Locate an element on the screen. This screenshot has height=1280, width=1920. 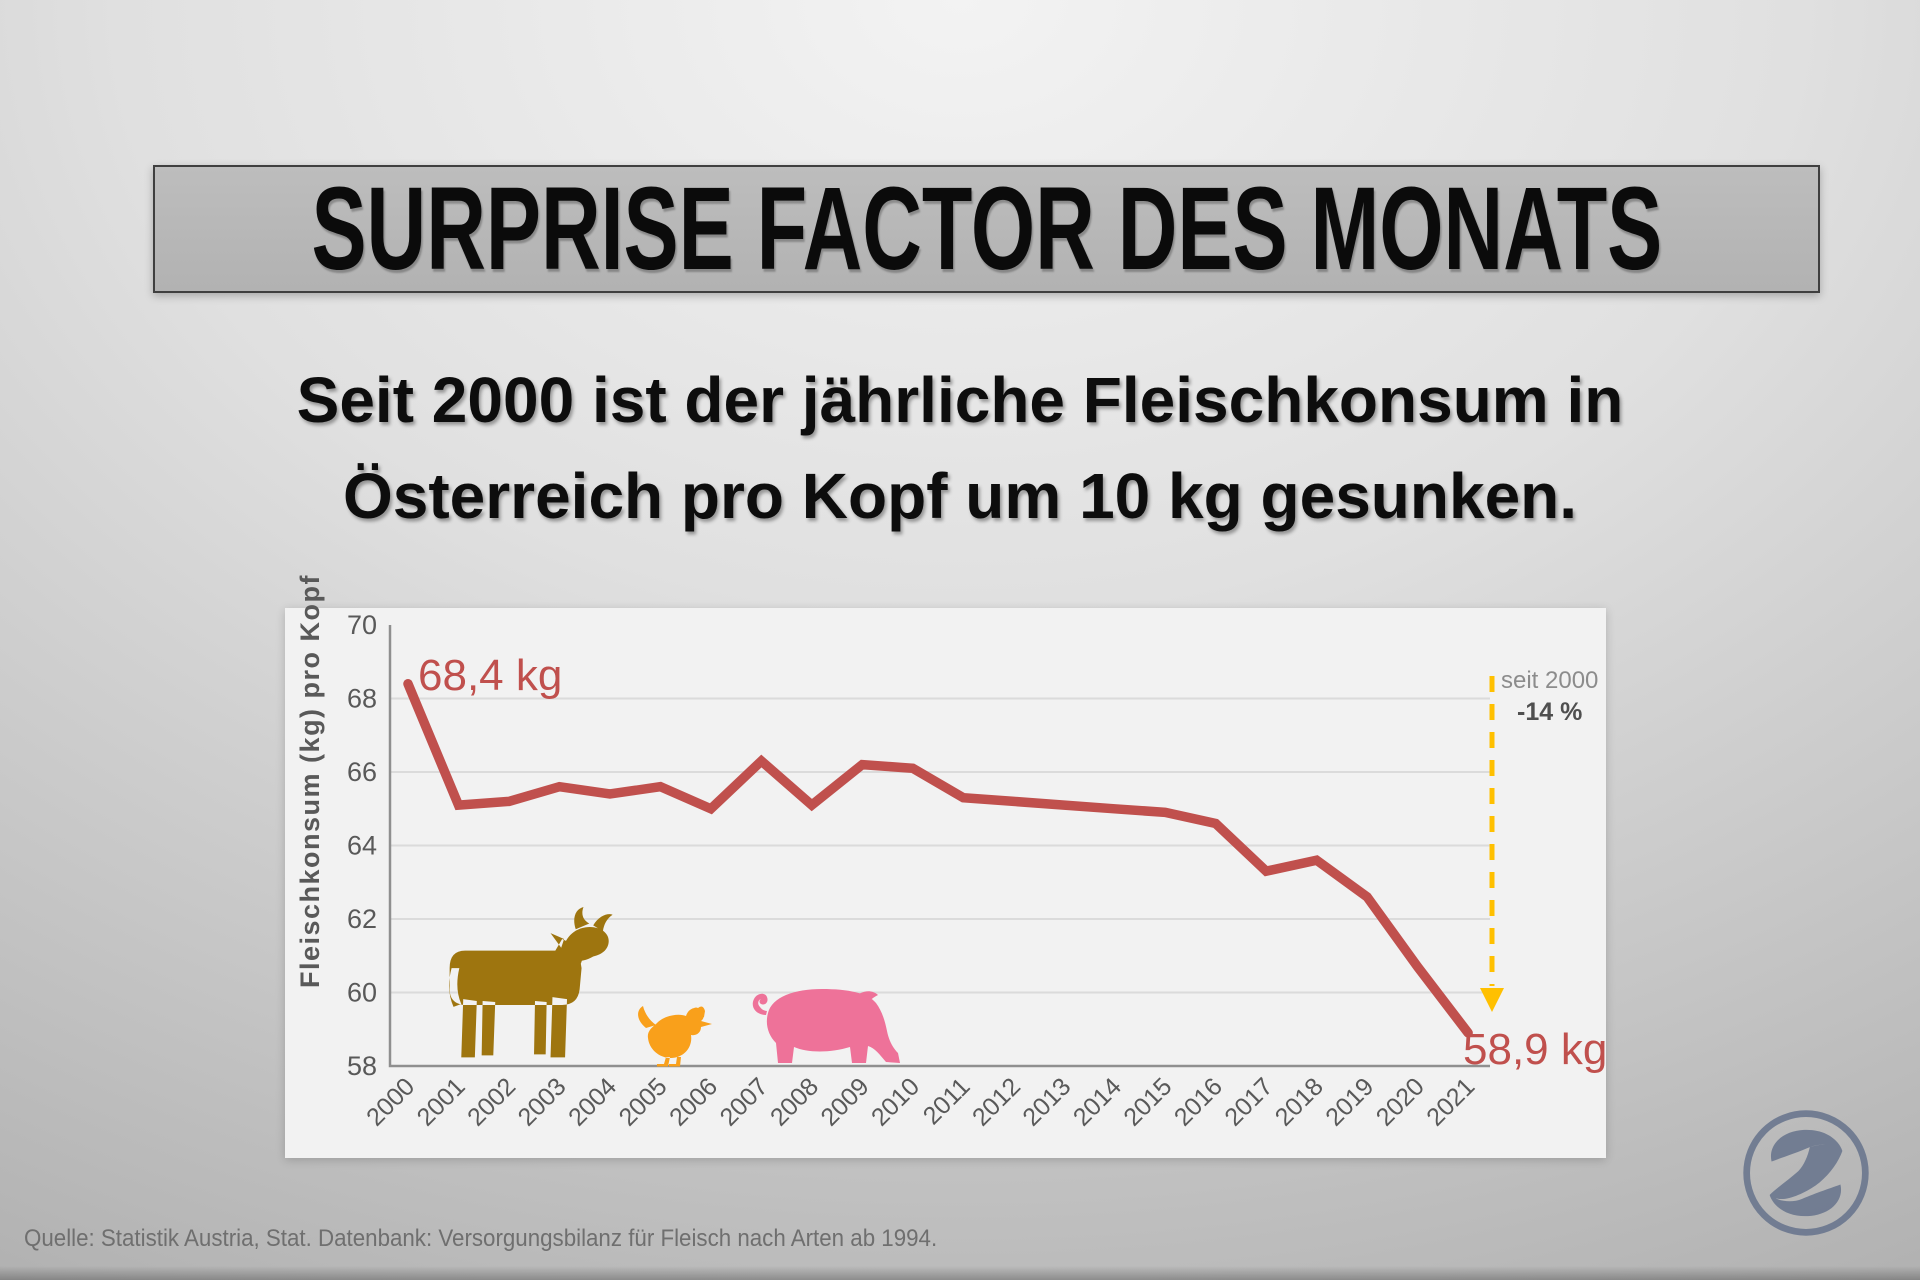
x-tick-label: 2016 is located at coordinates (1198, 1101).